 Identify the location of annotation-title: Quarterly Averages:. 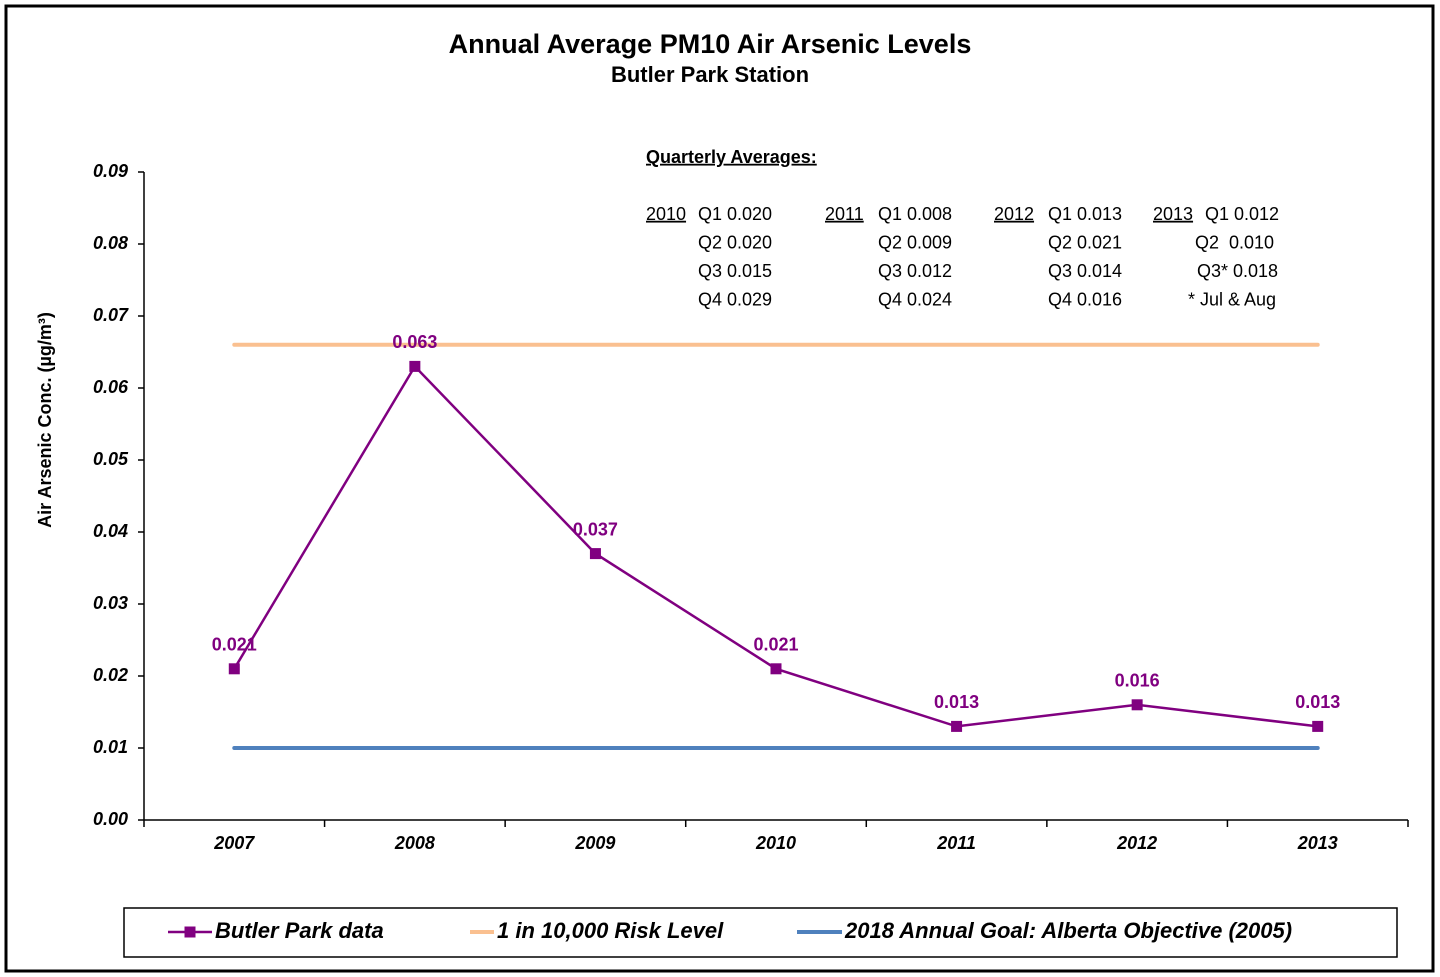
(731, 157).